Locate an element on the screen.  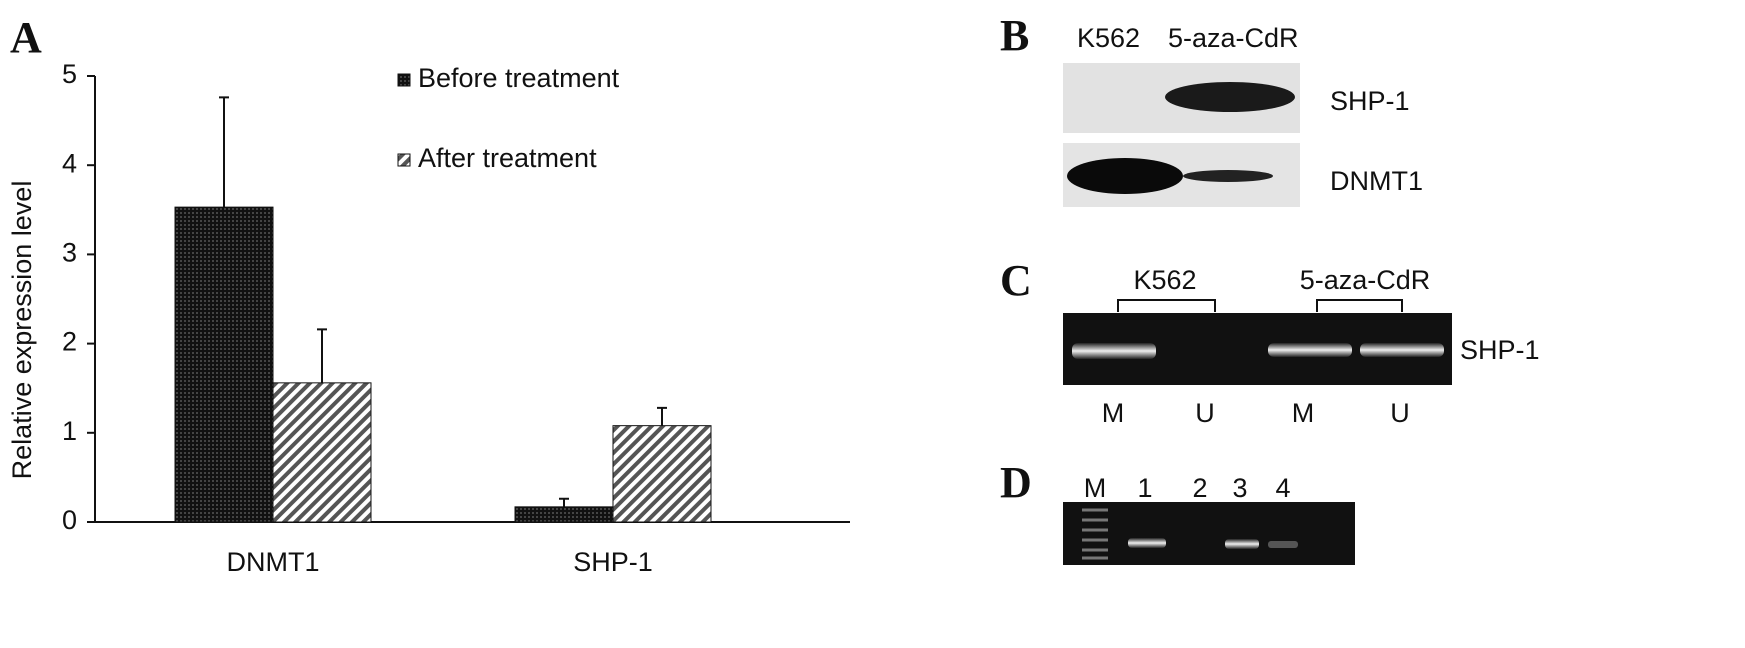
y-axis-label: Relative expression level is located at coordinates (22, 330).